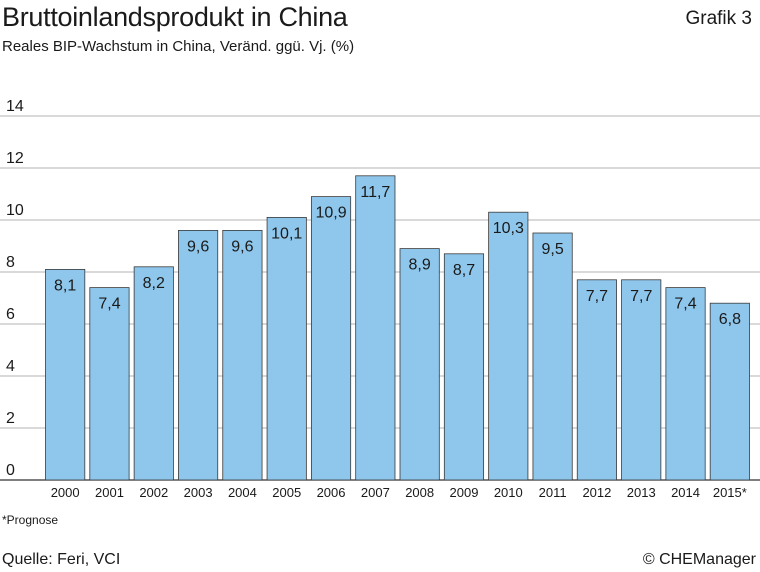 The width and height of the screenshot is (760, 572). What do you see at coordinates (730, 319) in the screenshot?
I see `data-label: 6,8` at bounding box center [730, 319].